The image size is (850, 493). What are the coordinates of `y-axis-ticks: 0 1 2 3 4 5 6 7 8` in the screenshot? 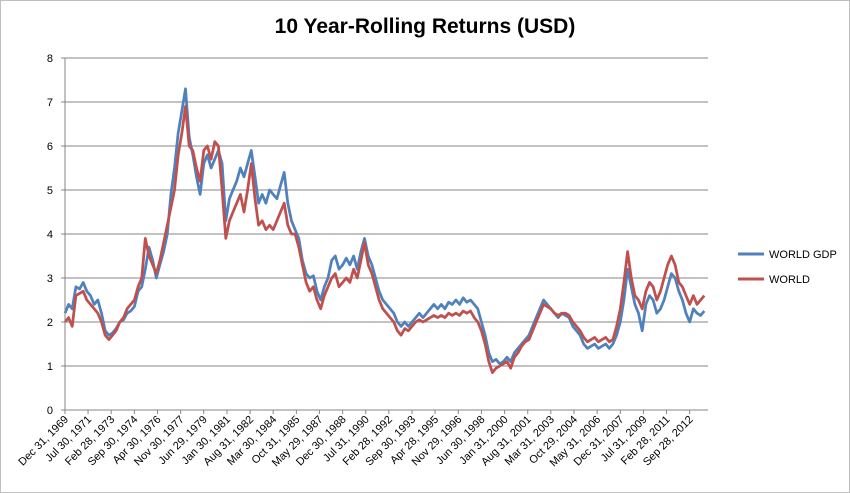 It's located at (56, 235).